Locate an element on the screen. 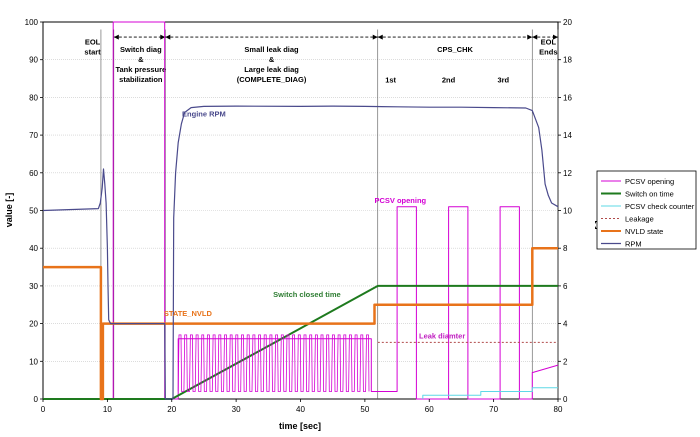  series-pcsv-check-counter is located at coordinates (490, 393).